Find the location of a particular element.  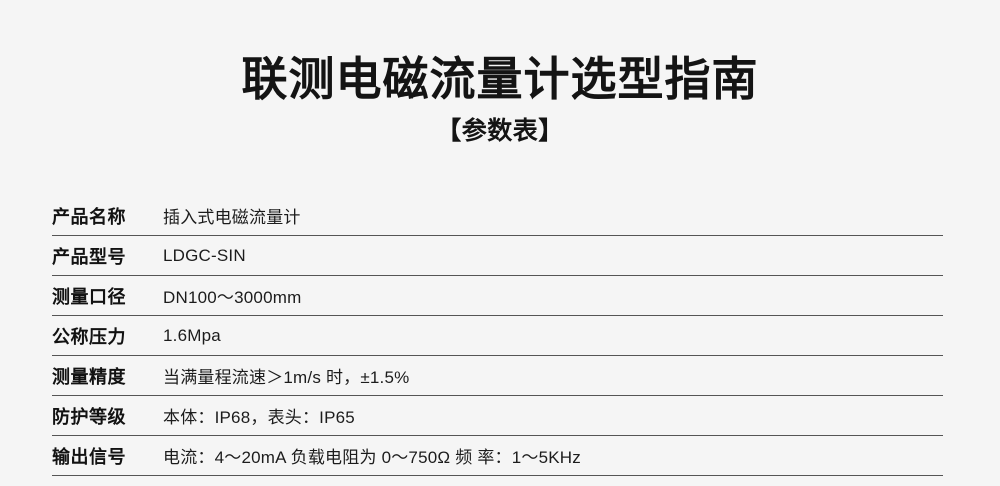

spec-label: 测量精度 is located at coordinates (89, 376).